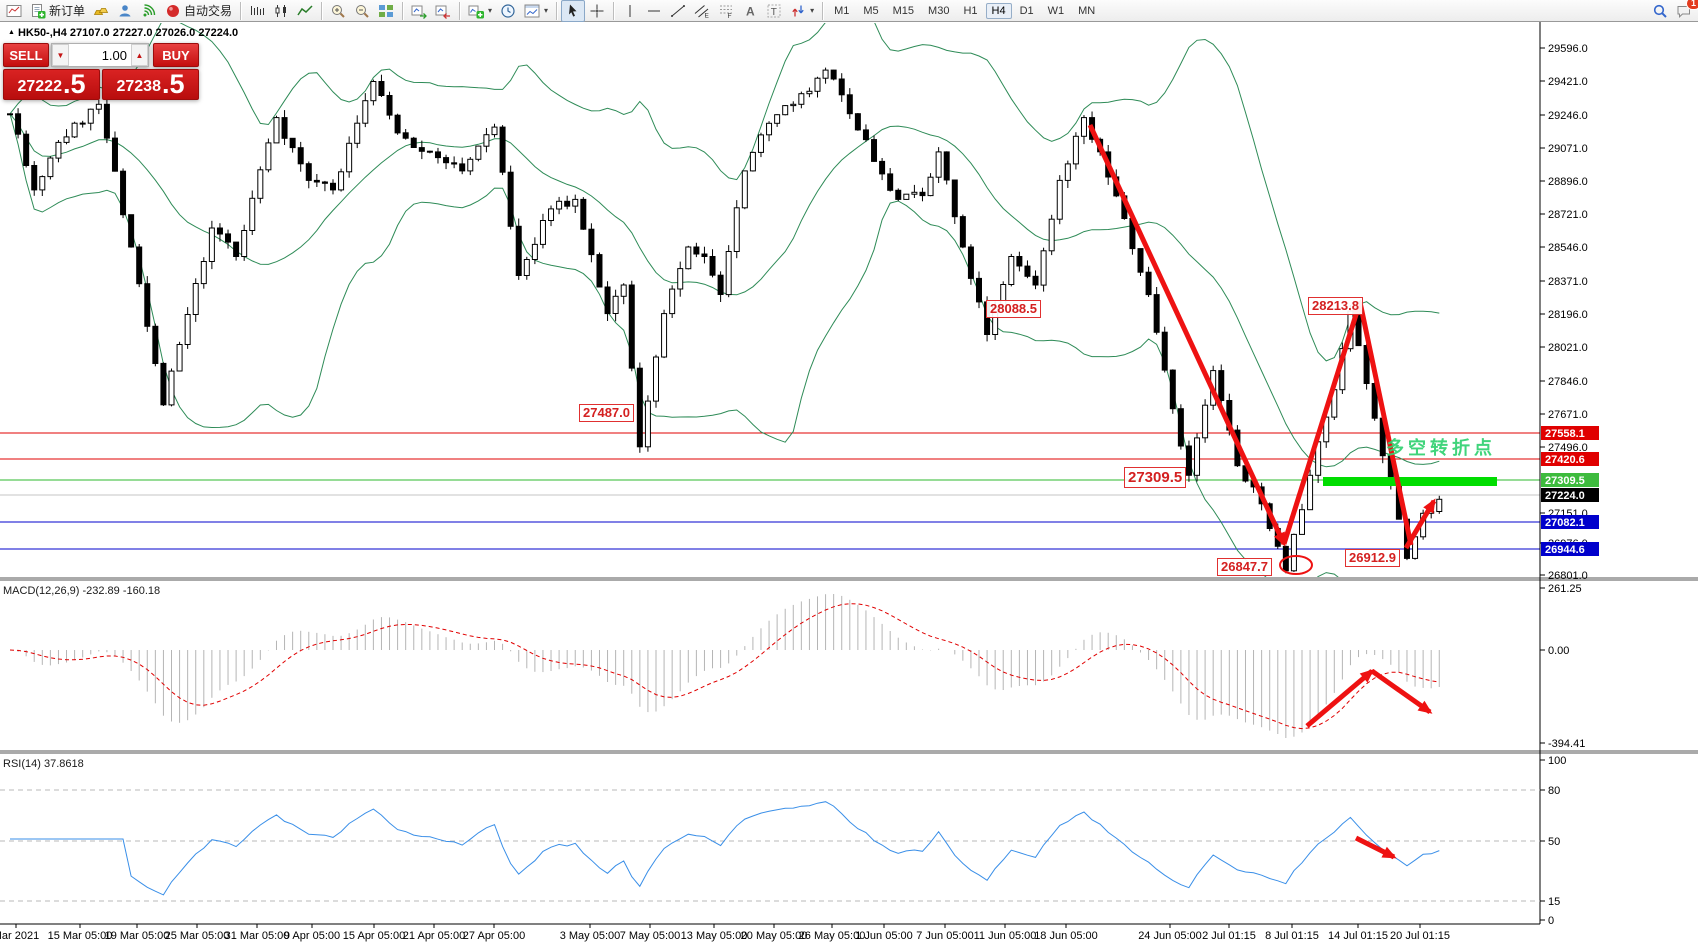  I want to click on arrows-button: ▾, so click(802, 11).